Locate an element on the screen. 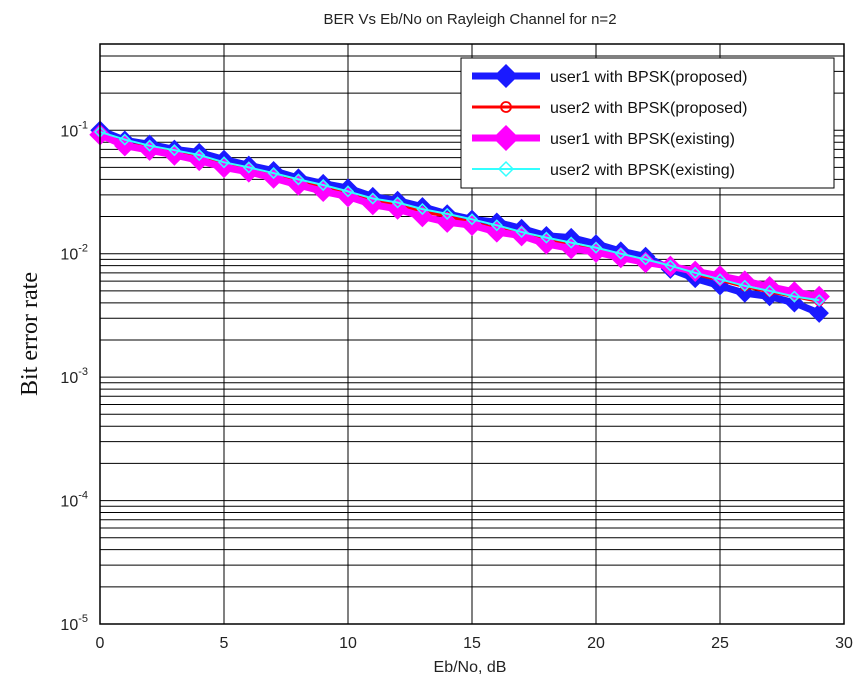 This screenshot has width=859, height=688. x-axis-label: Eb/No, dB is located at coordinates (470, 667).